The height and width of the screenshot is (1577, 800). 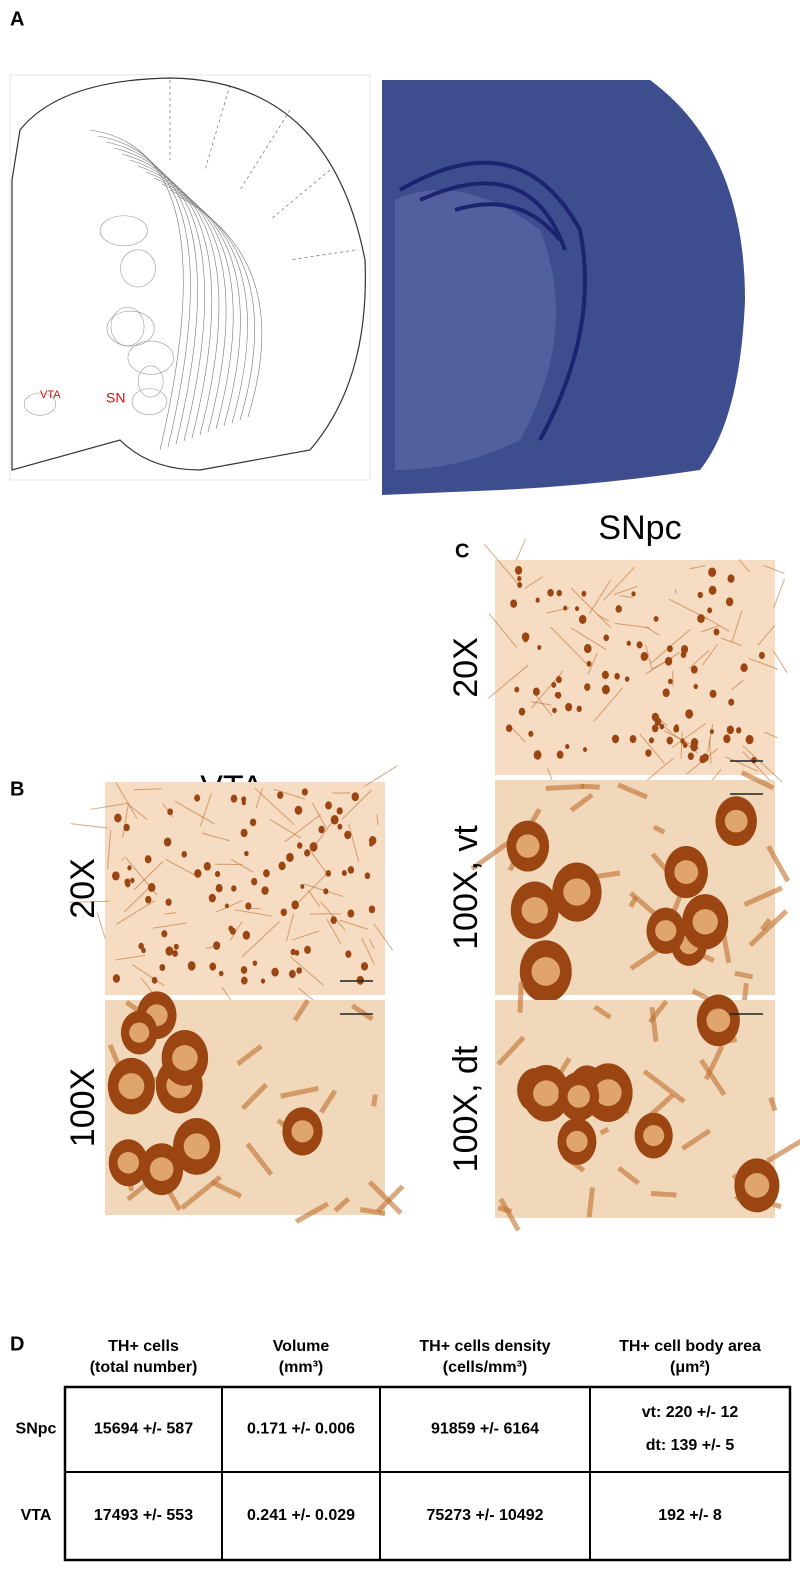 What do you see at coordinates (690, 1412) in the screenshot?
I see `table-cell: vt: 220 +/- 12` at bounding box center [690, 1412].